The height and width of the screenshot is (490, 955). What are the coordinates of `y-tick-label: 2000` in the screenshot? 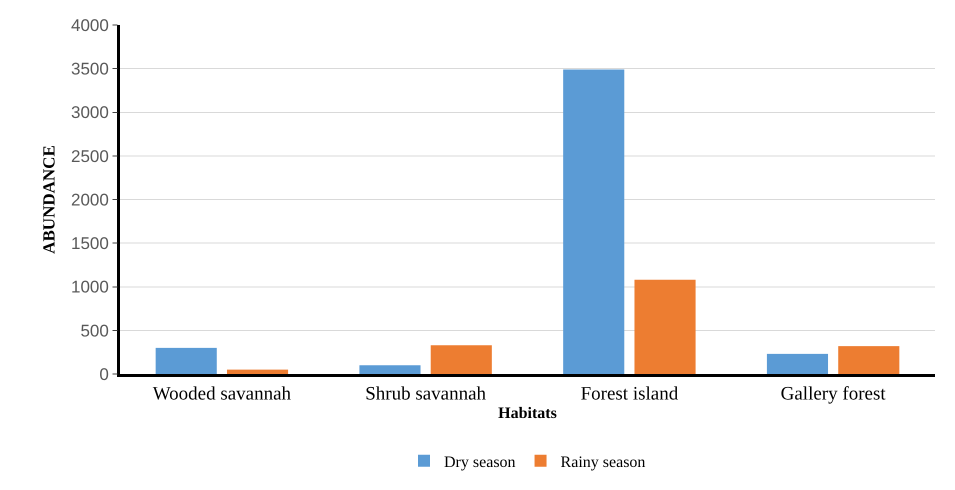 It's located at (90, 200).